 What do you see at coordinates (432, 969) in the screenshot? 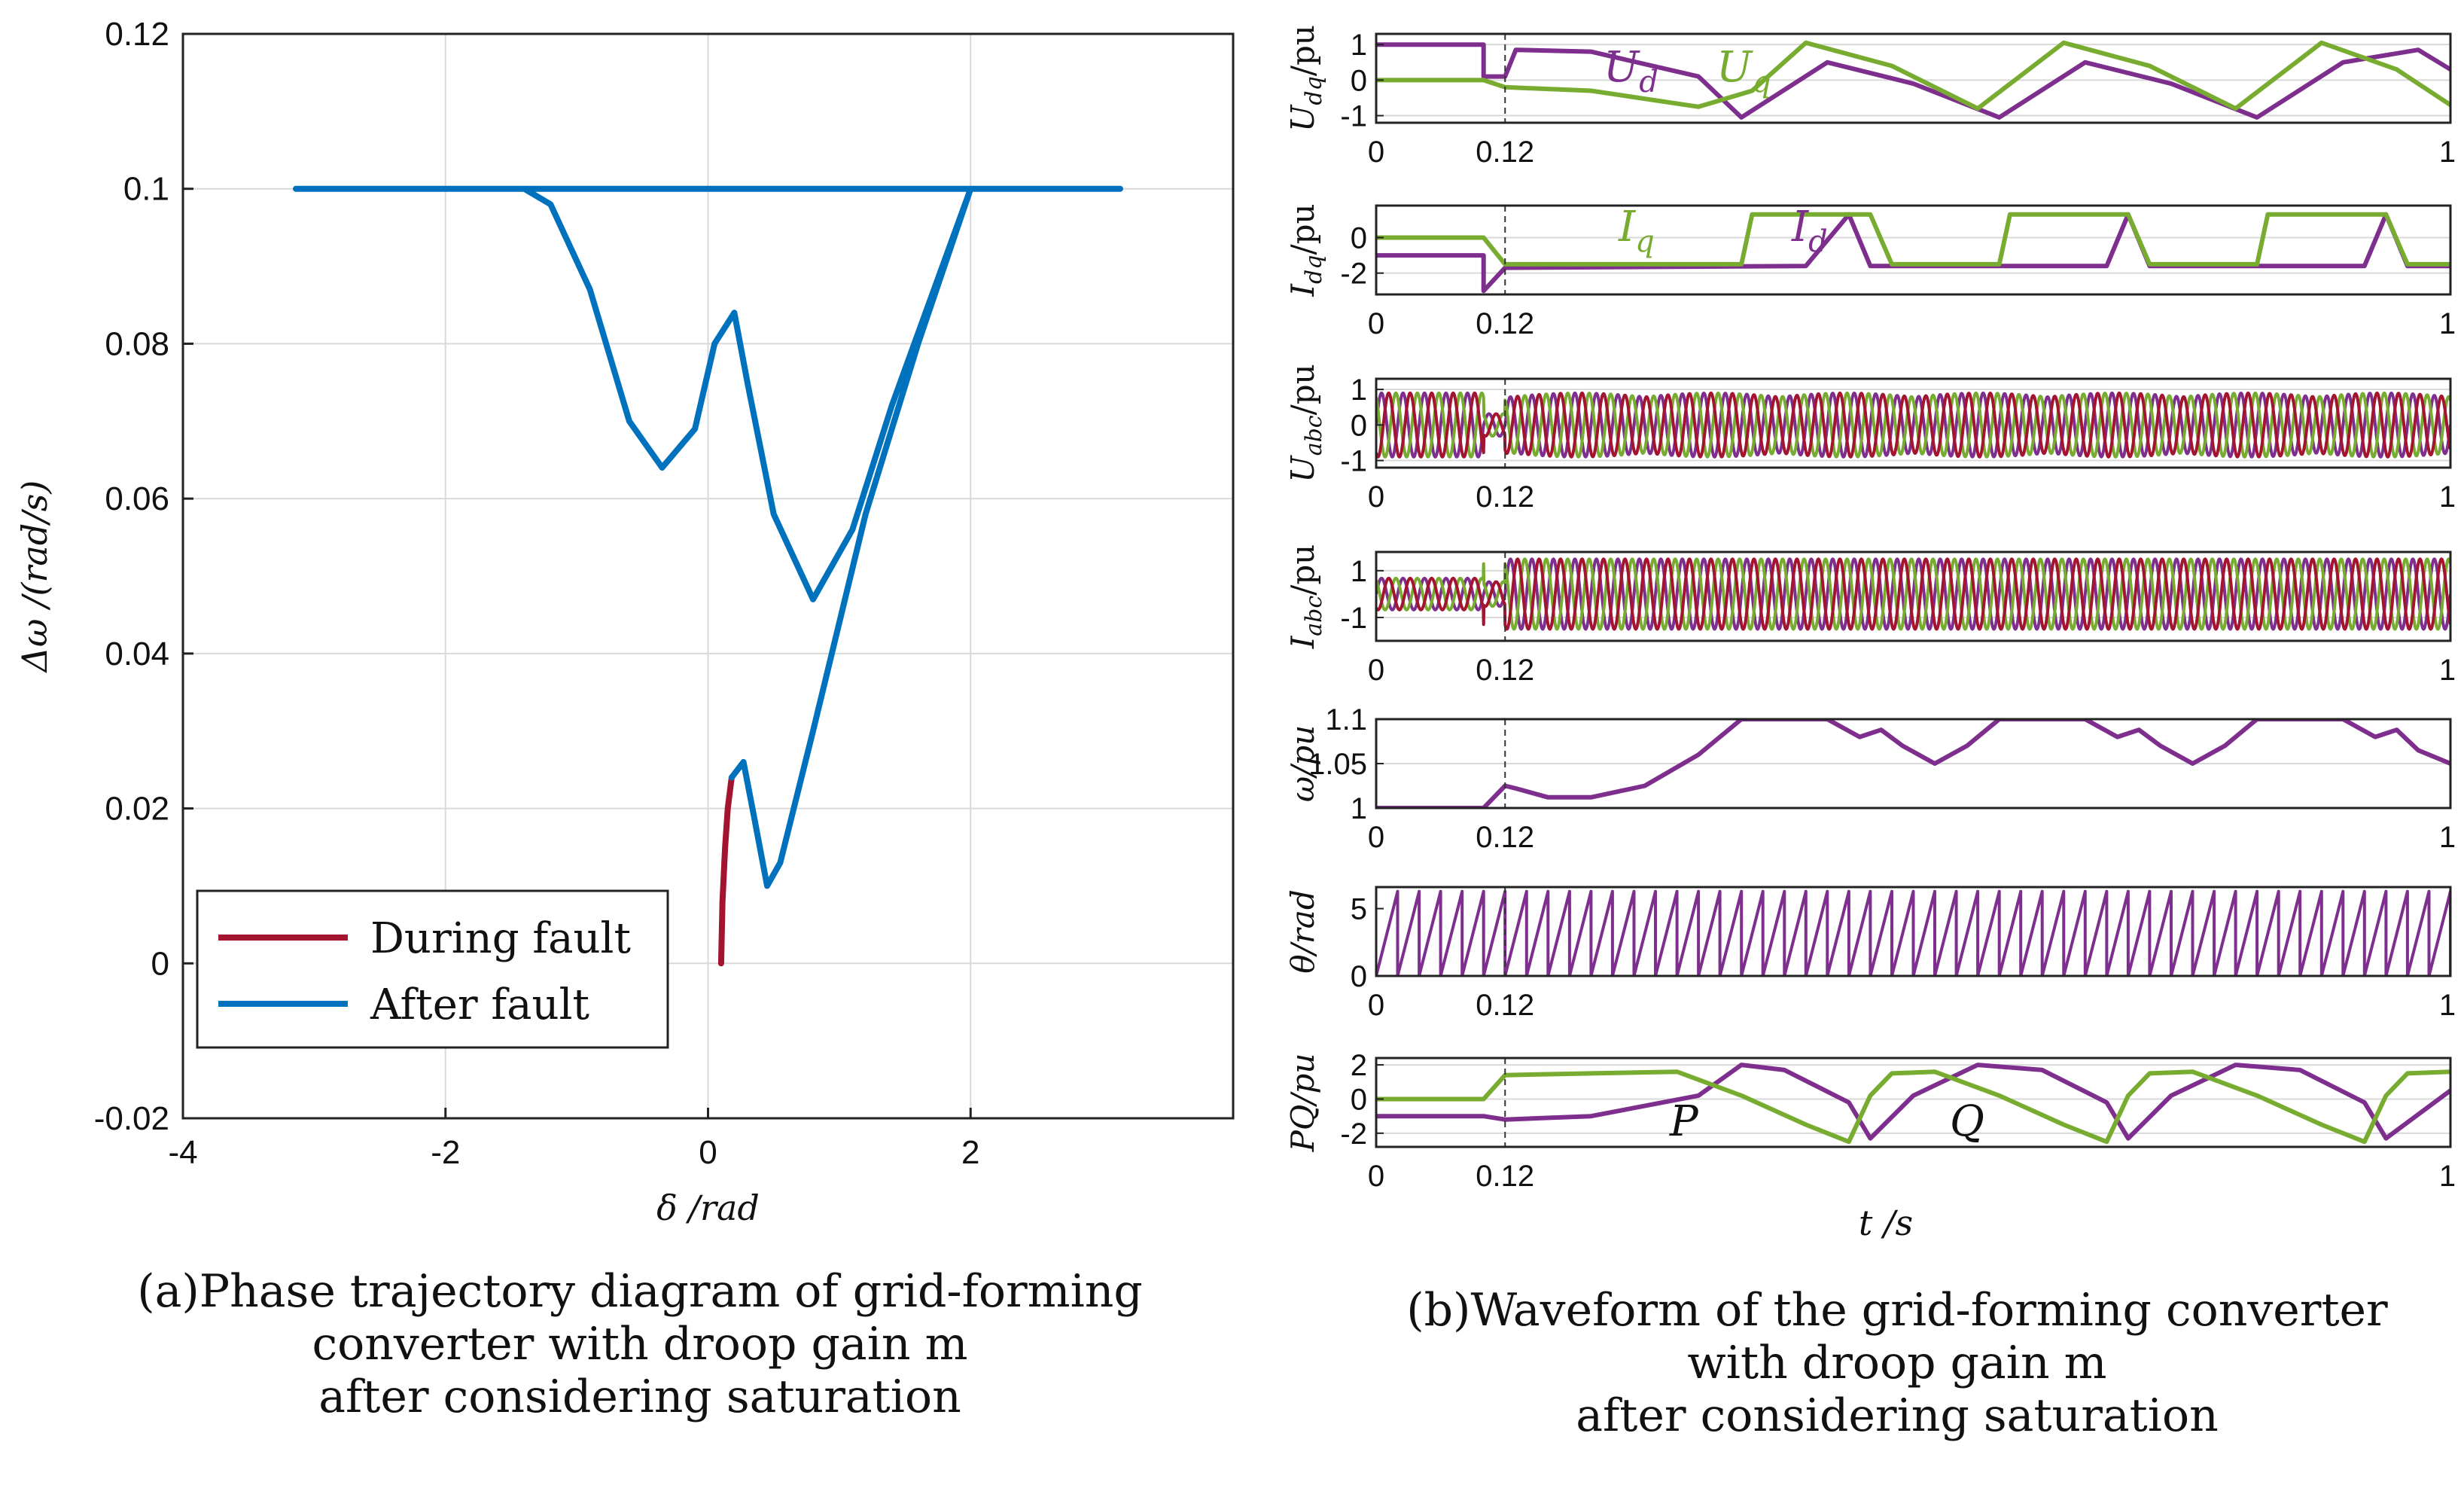
I see `legend-box` at bounding box center [432, 969].